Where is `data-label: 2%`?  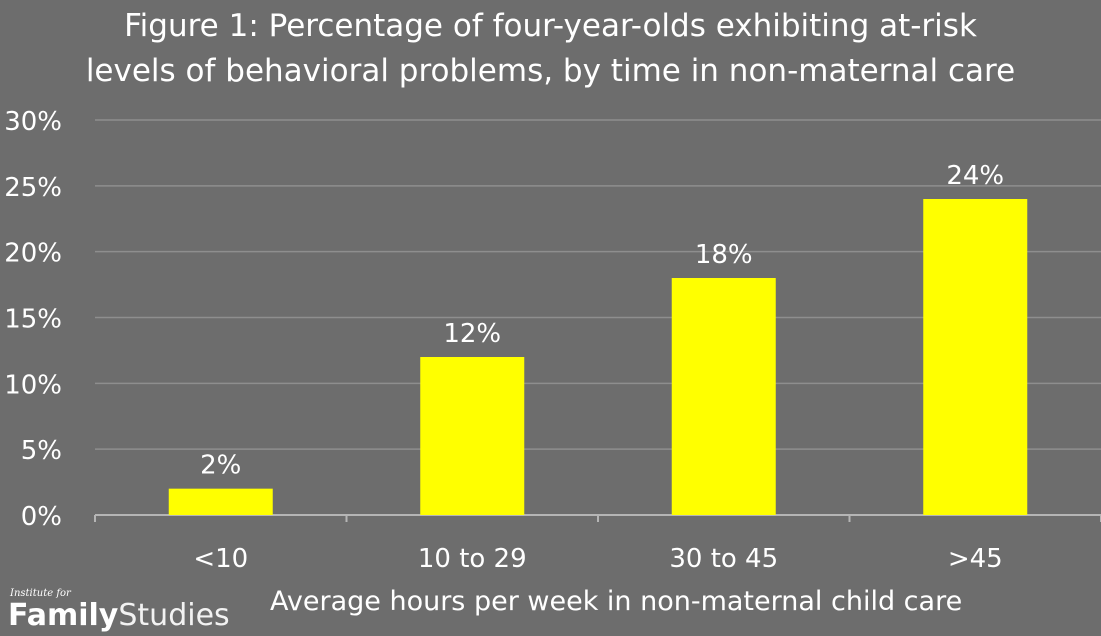
data-label: 2% is located at coordinates (220, 466).